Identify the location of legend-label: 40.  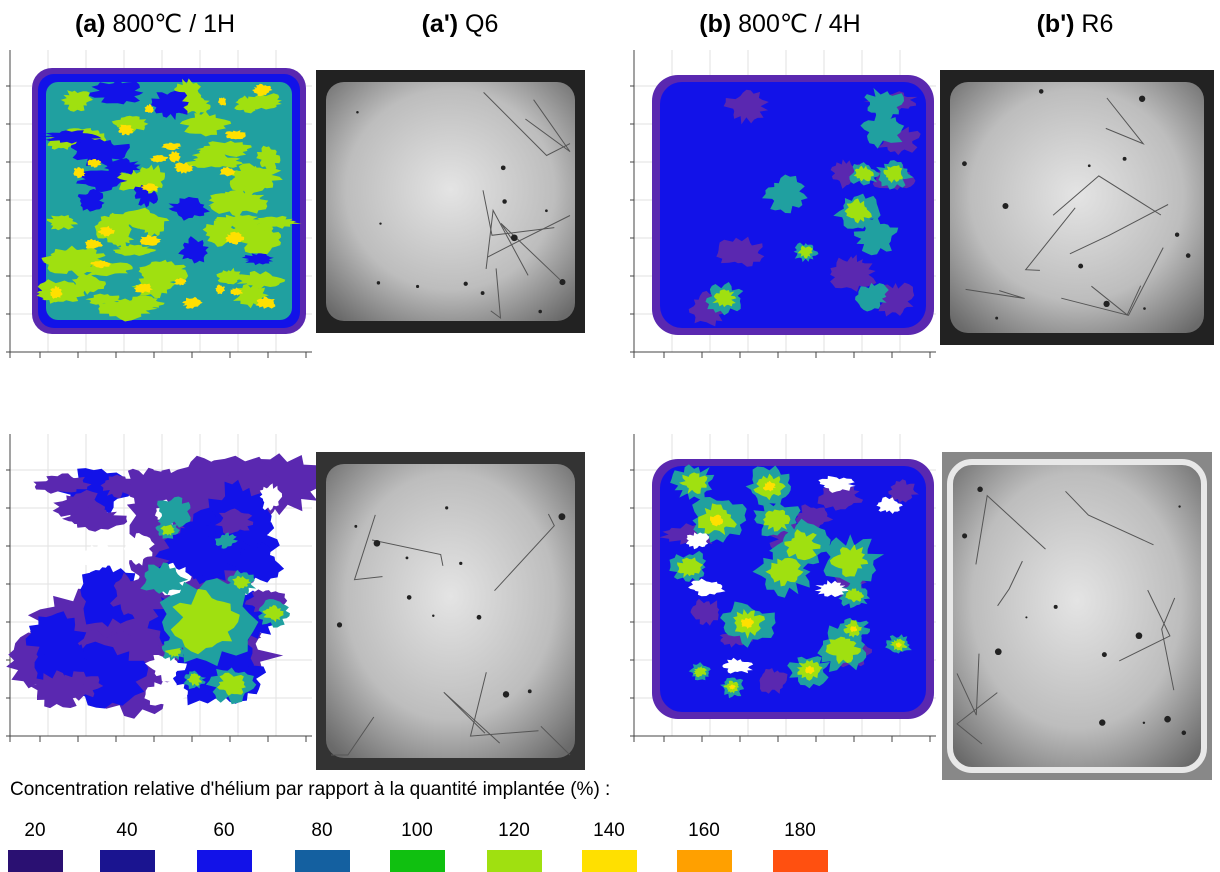
(126, 830).